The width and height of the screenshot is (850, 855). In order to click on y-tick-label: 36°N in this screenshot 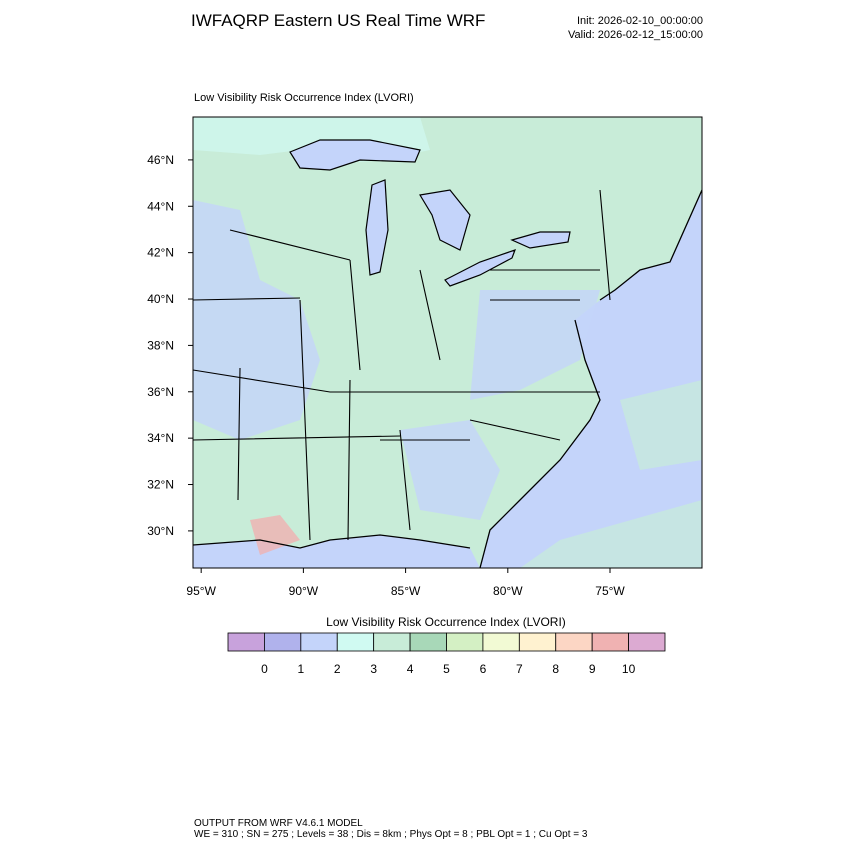, I will do `click(160, 392)`.